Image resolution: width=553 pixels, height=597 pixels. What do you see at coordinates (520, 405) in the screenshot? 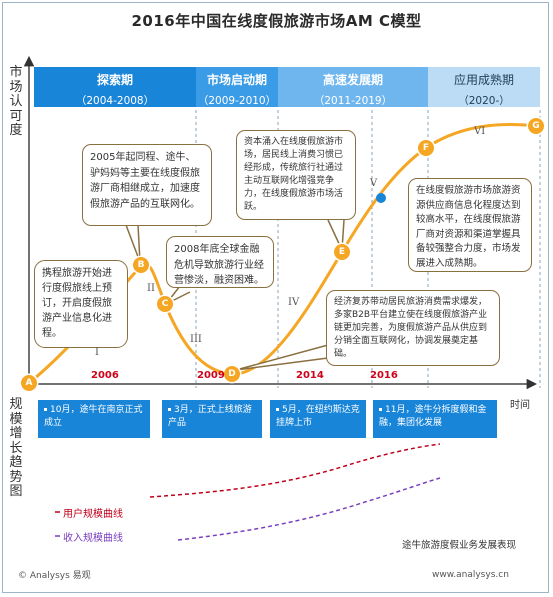
I see `x-axis-label: 时间` at bounding box center [520, 405].